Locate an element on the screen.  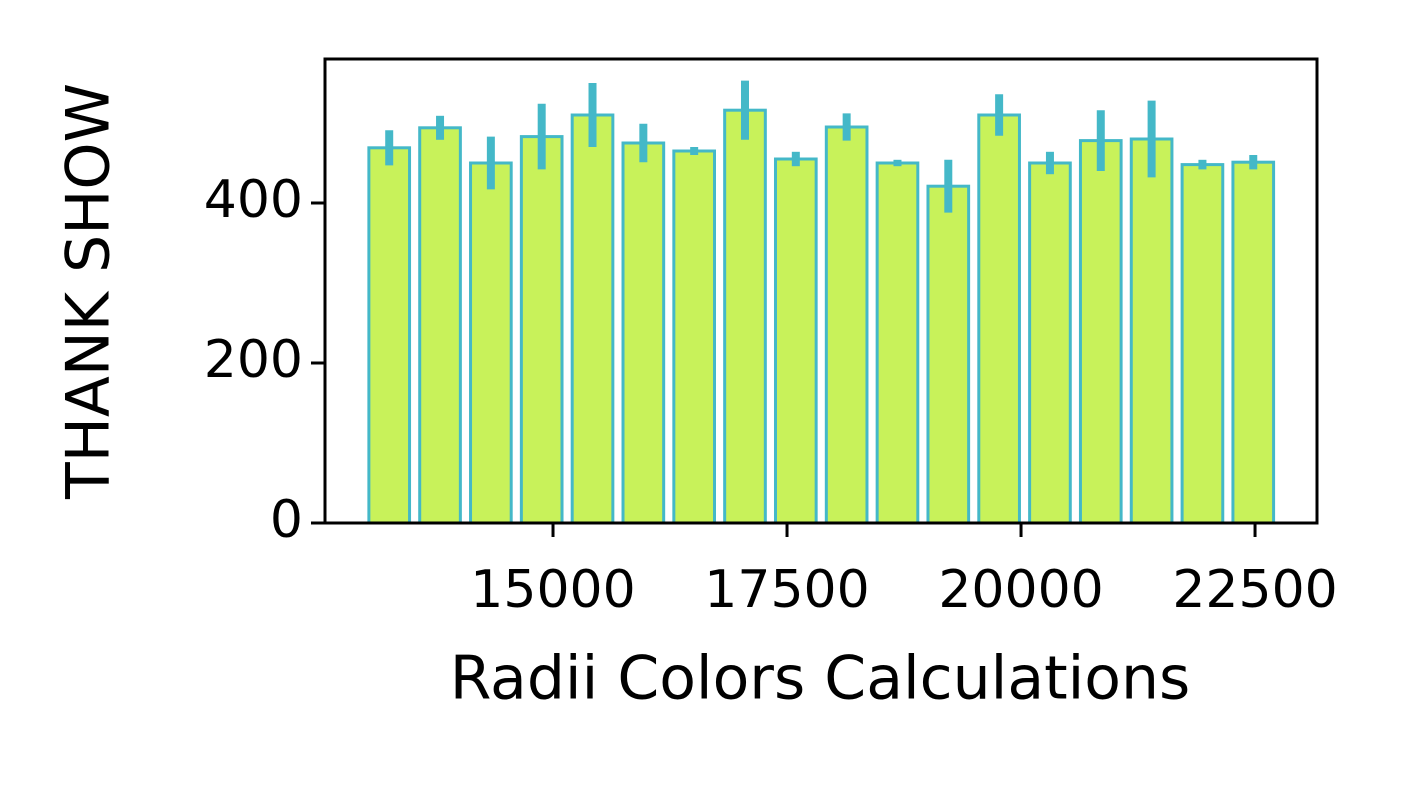
x-tick-label: 15000 is located at coordinates (552, 590).